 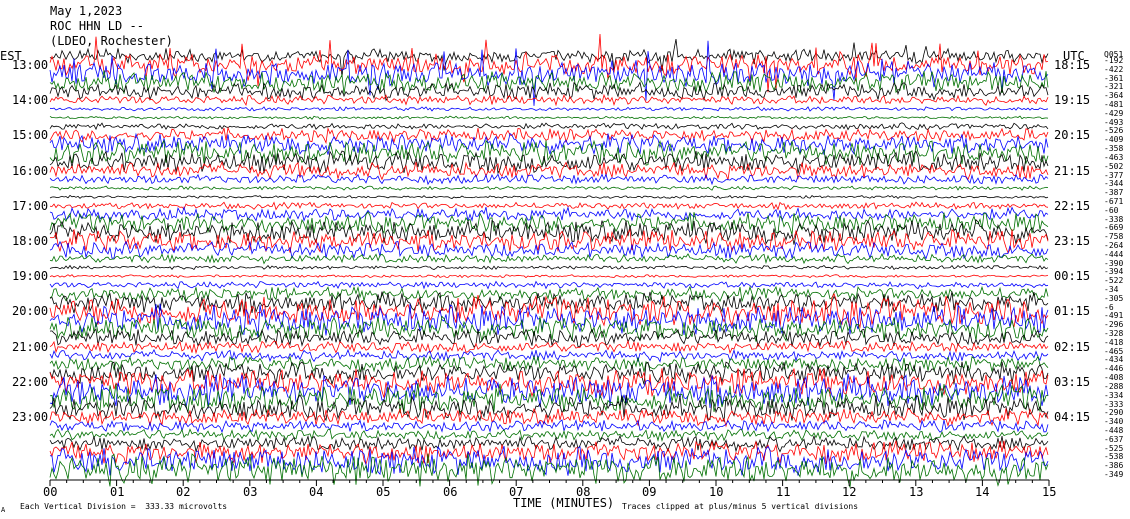 What do you see at coordinates (1072, 311) in the screenshot?
I see `right-hour-label: 01:15` at bounding box center [1072, 311].